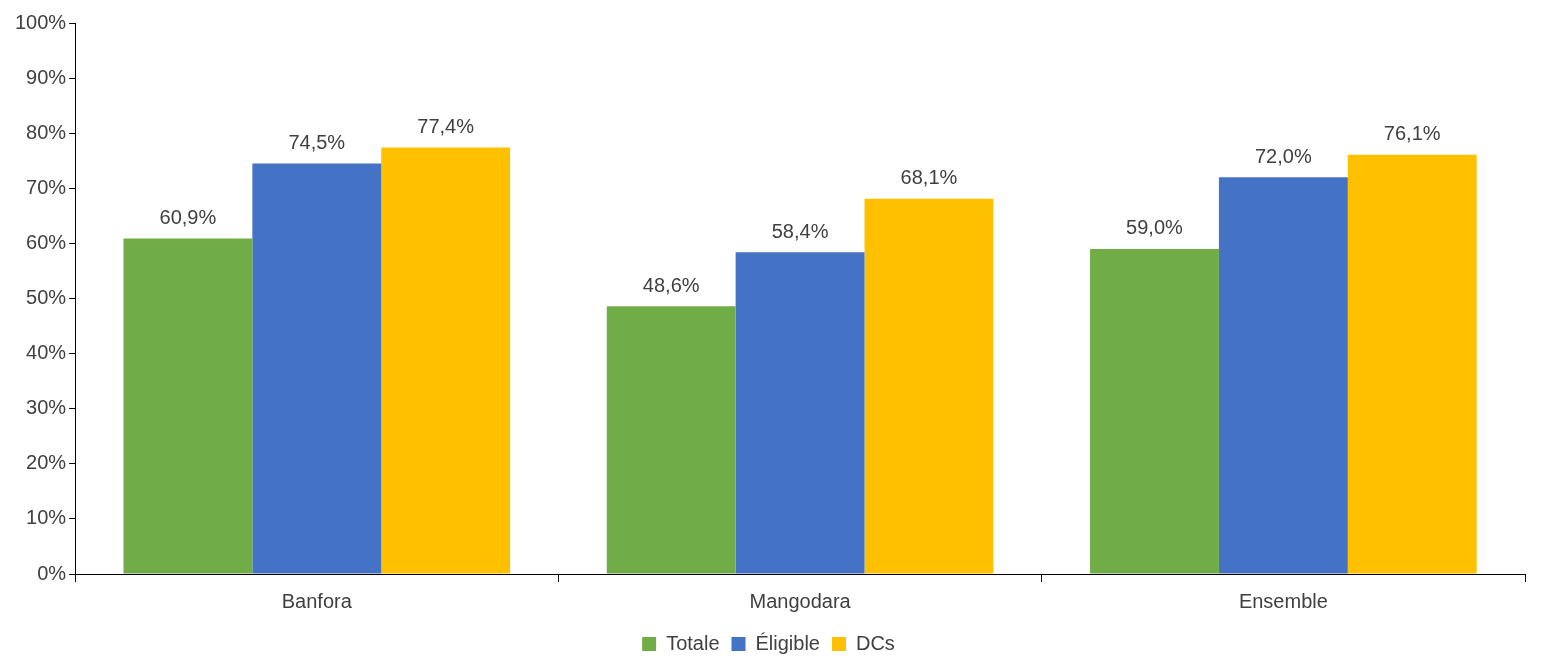 This screenshot has height=672, width=1541. I want to click on y-tick-label: 50%, so click(46, 297).